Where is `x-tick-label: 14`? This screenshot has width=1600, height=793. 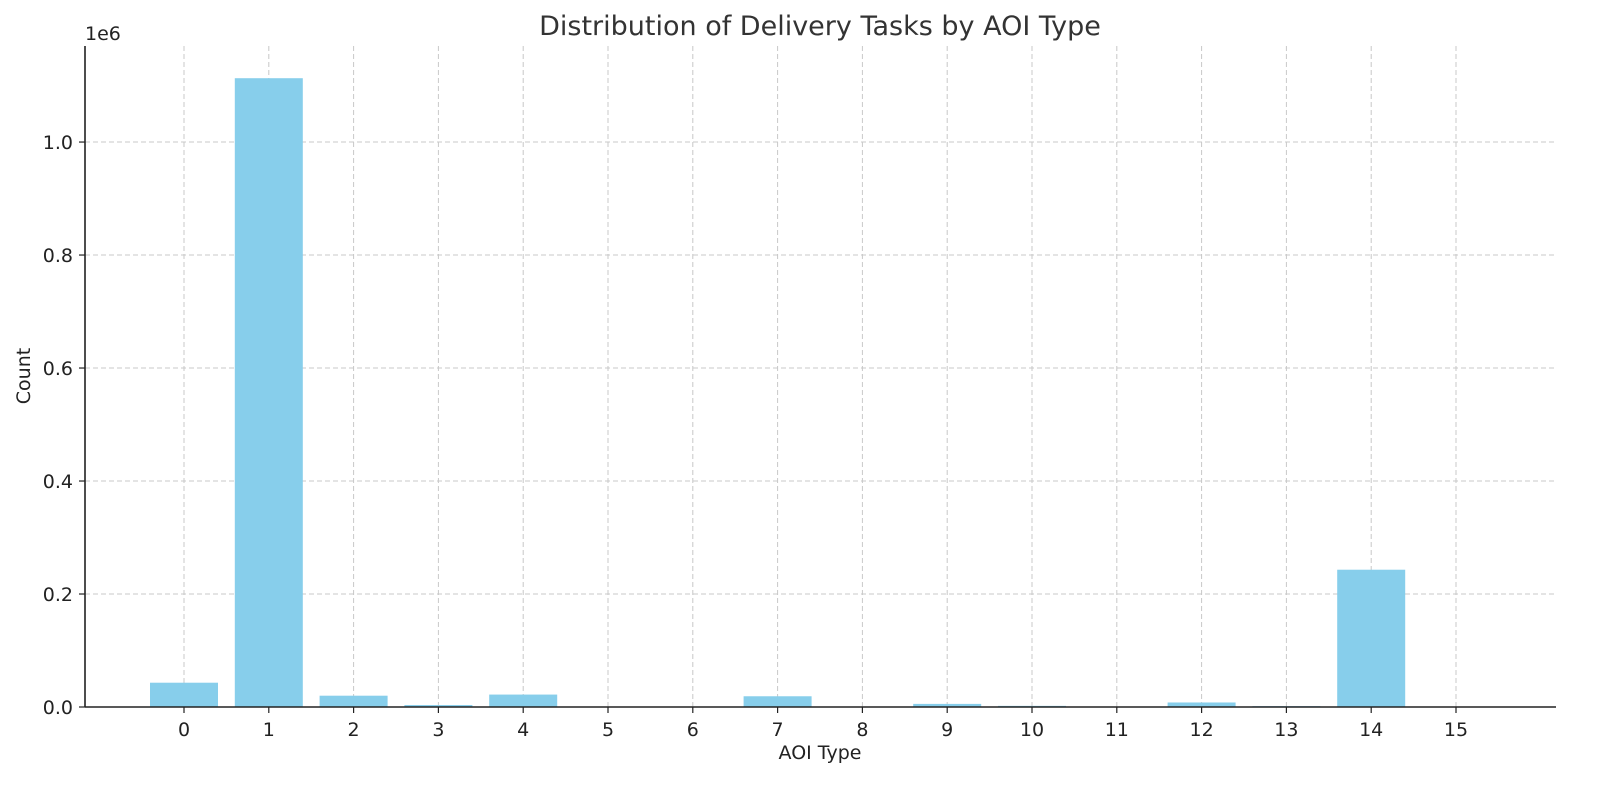 x-tick-label: 14 is located at coordinates (1371, 730).